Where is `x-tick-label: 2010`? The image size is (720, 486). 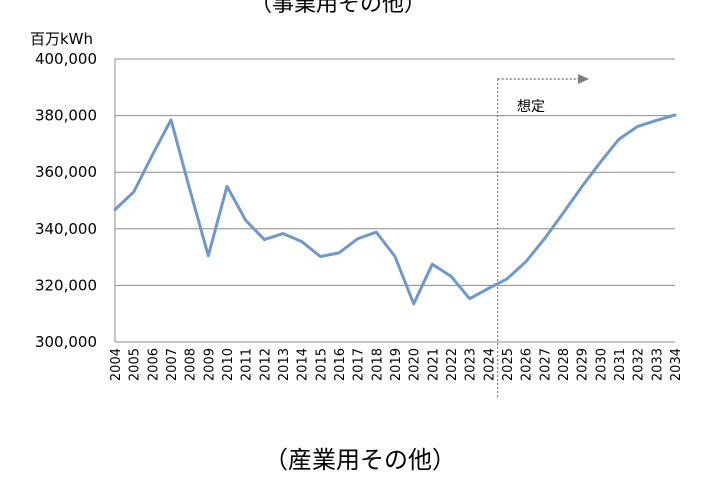
x-tick-label: 2010 is located at coordinates (228, 364).